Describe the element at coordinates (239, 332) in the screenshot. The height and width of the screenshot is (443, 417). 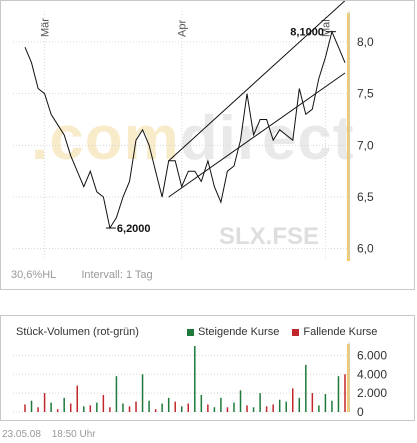
I see `legend-label-rising: Steigende Kurse` at that location.